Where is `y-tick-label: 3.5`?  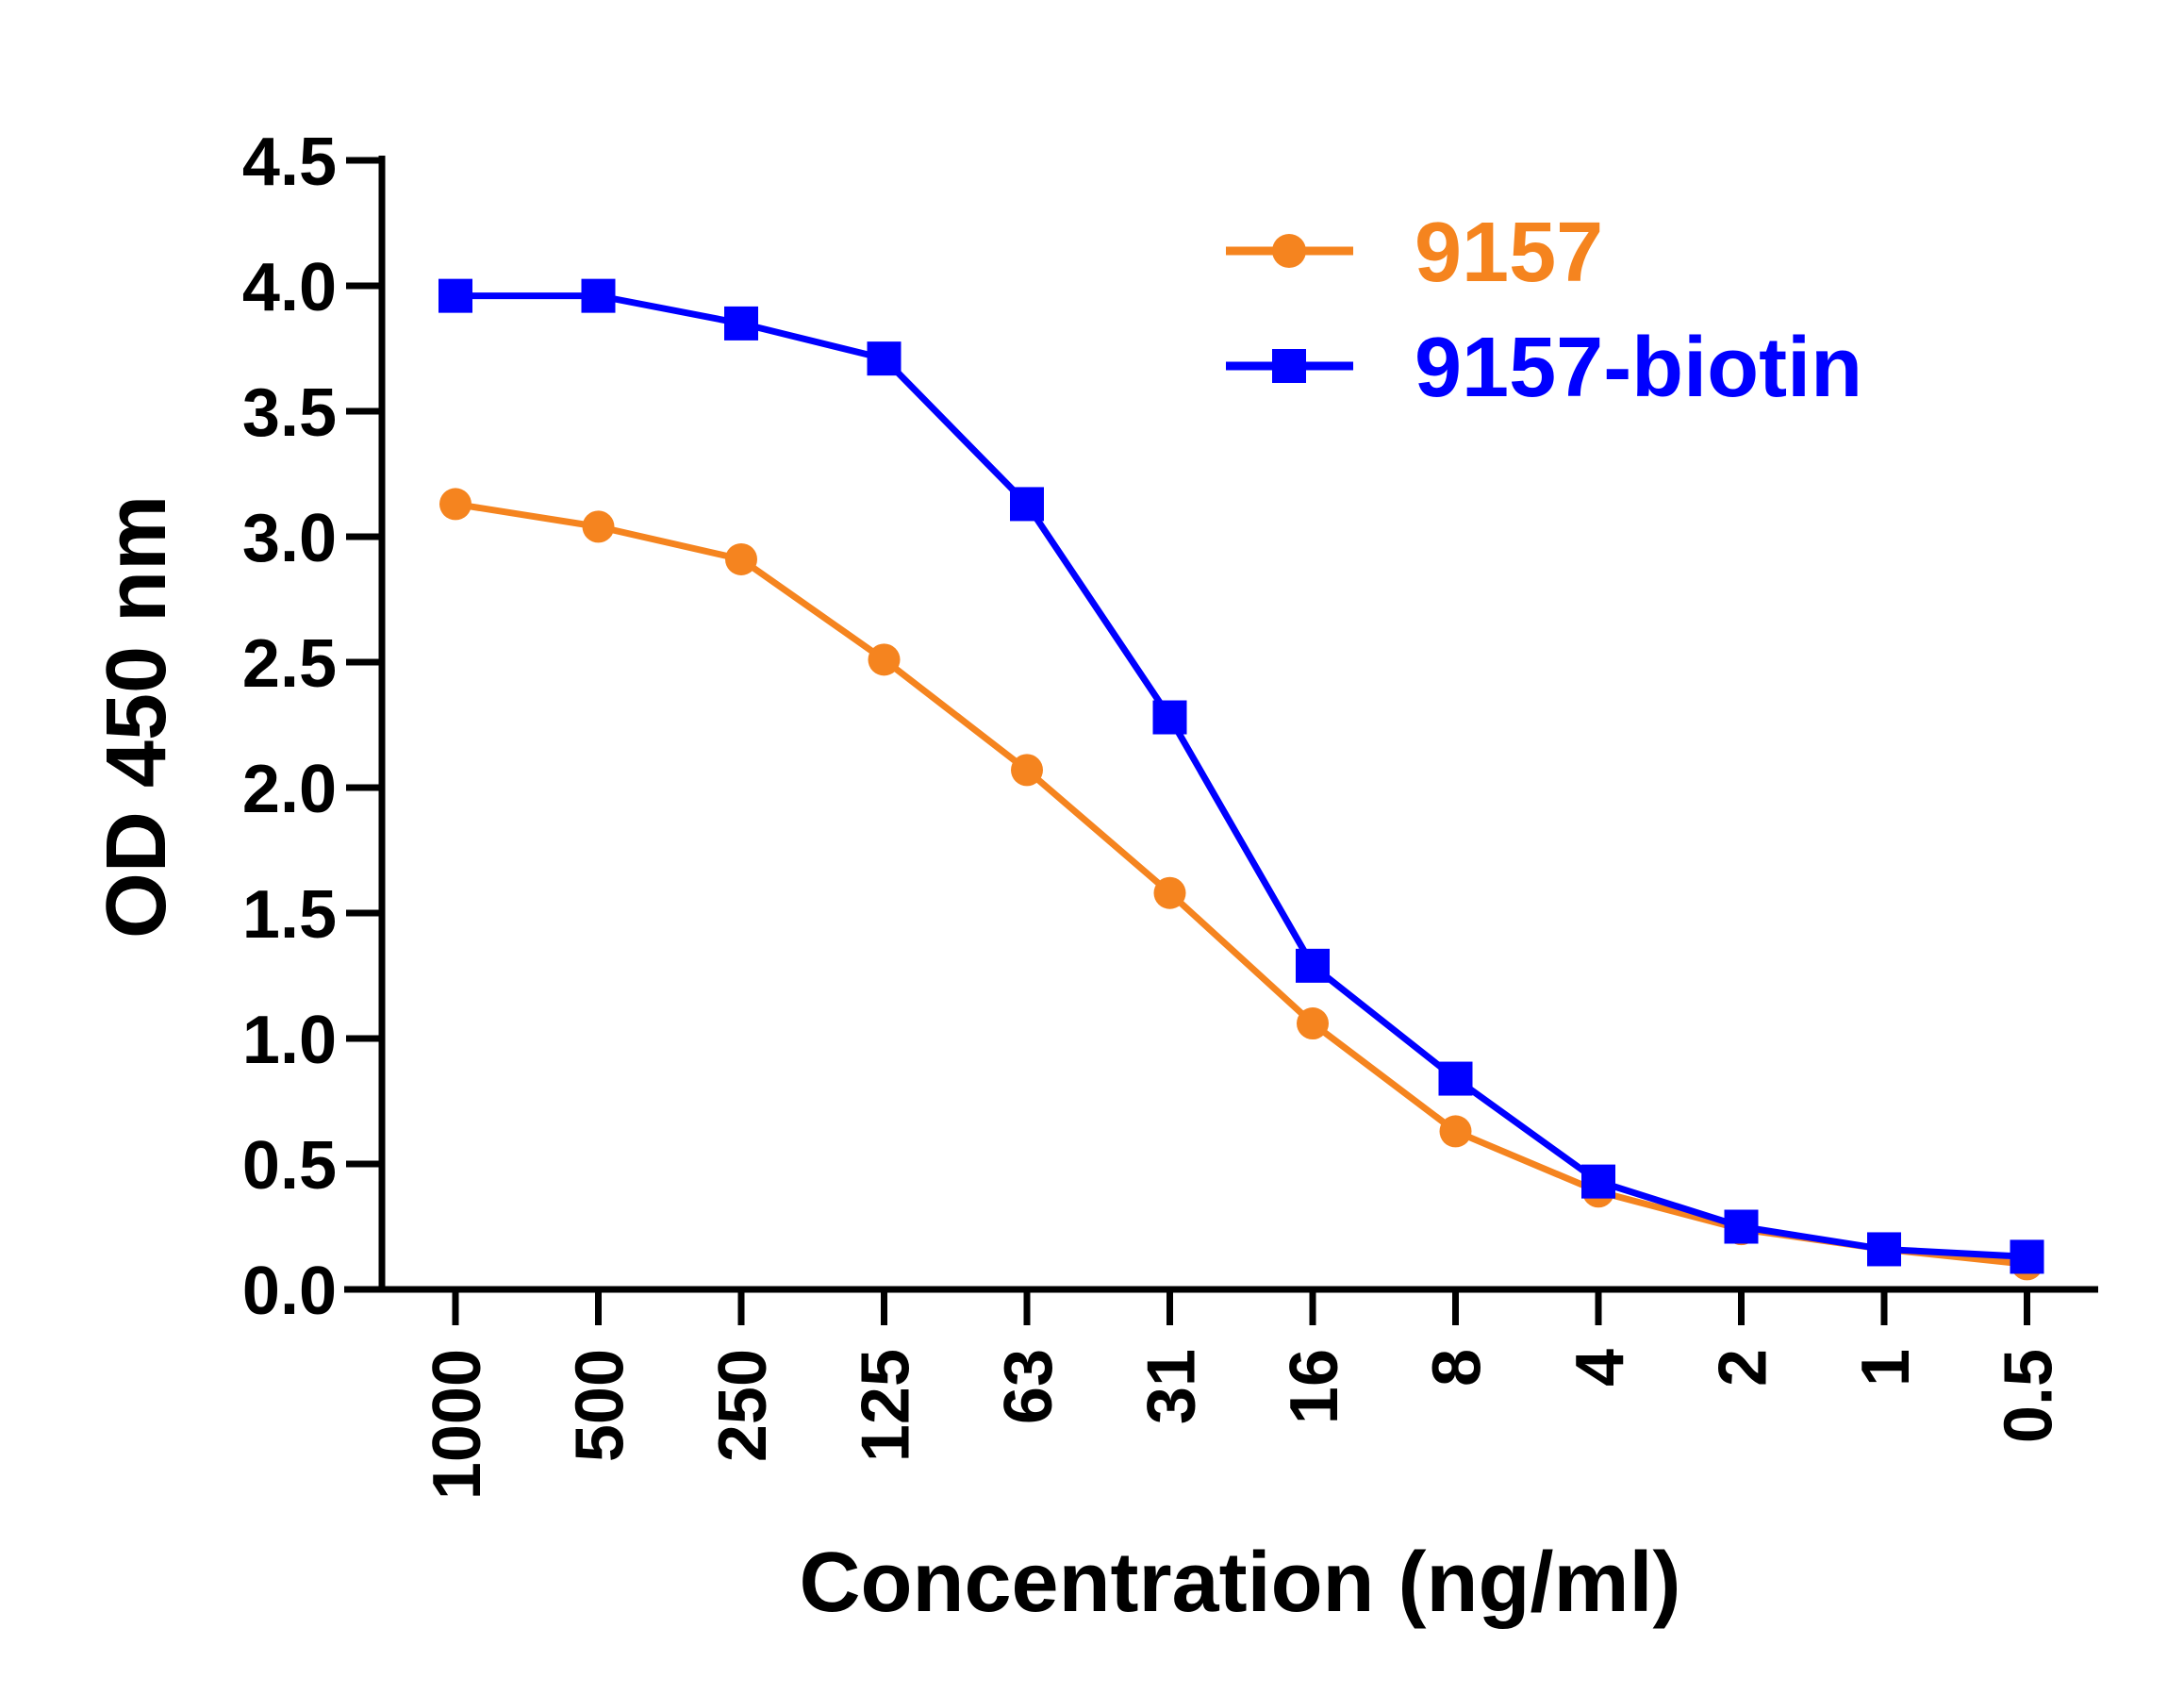
y-tick-label: 3.5 is located at coordinates (289, 413).